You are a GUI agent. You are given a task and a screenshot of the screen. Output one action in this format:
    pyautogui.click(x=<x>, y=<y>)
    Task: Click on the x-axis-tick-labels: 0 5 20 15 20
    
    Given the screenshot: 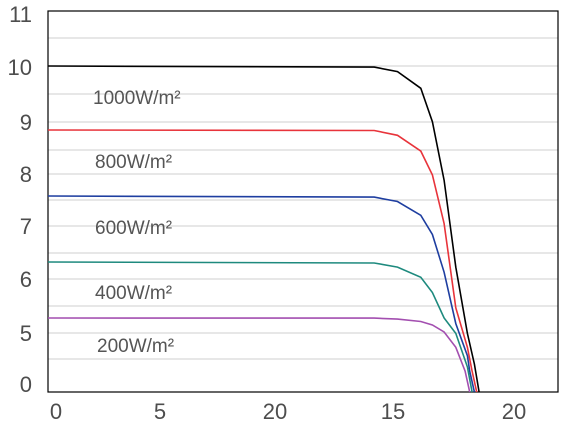 What is the action you would take?
    pyautogui.click(x=288, y=411)
    